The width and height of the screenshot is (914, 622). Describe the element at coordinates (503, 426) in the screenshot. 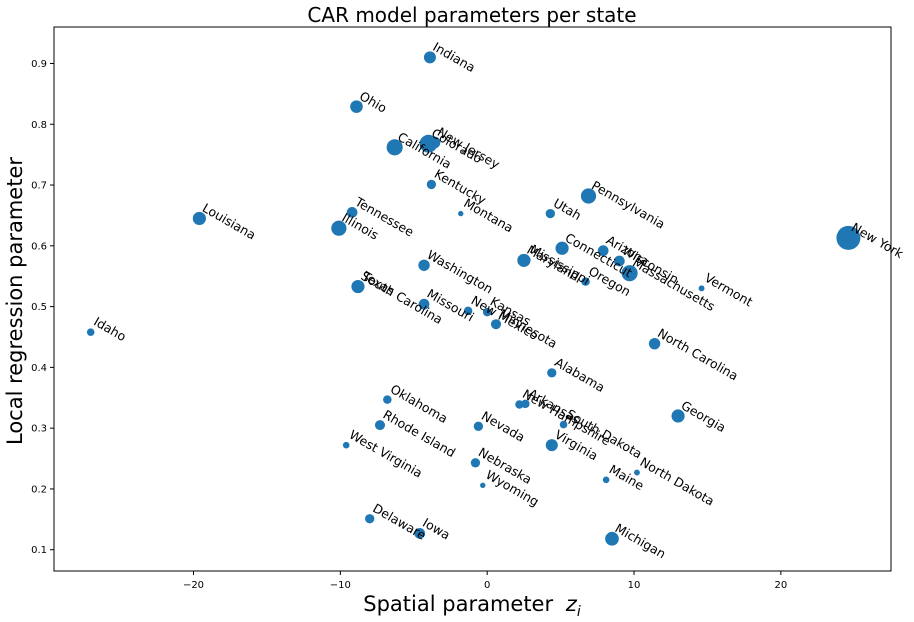

I see `state-label: Nevada` at that location.